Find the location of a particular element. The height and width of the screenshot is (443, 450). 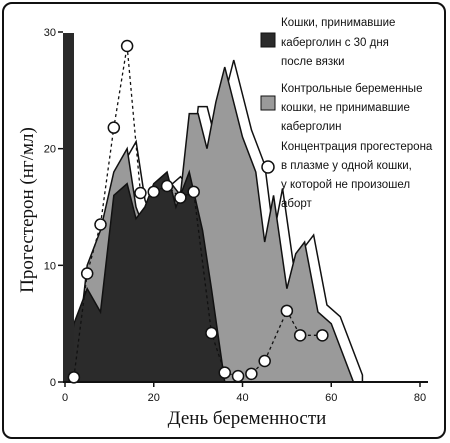

y-ticks: 0 10 20 30 is located at coordinates (53, 208).